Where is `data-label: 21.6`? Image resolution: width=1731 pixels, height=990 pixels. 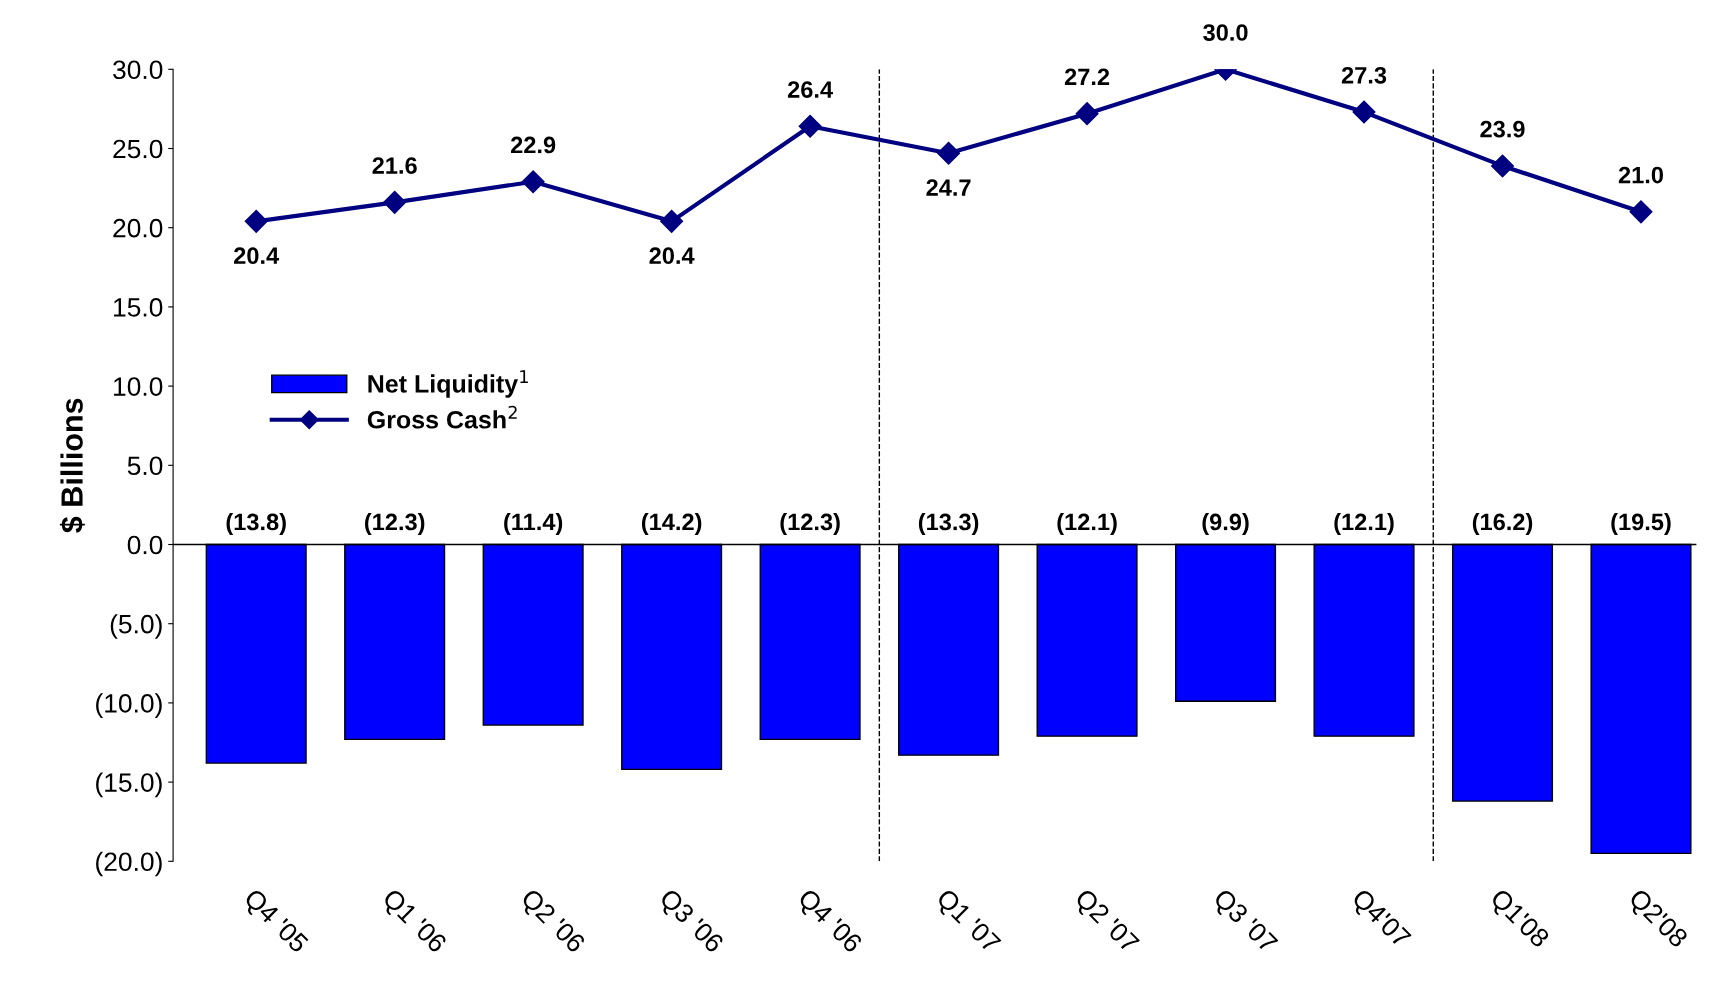
data-label: 21.6 is located at coordinates (394, 165).